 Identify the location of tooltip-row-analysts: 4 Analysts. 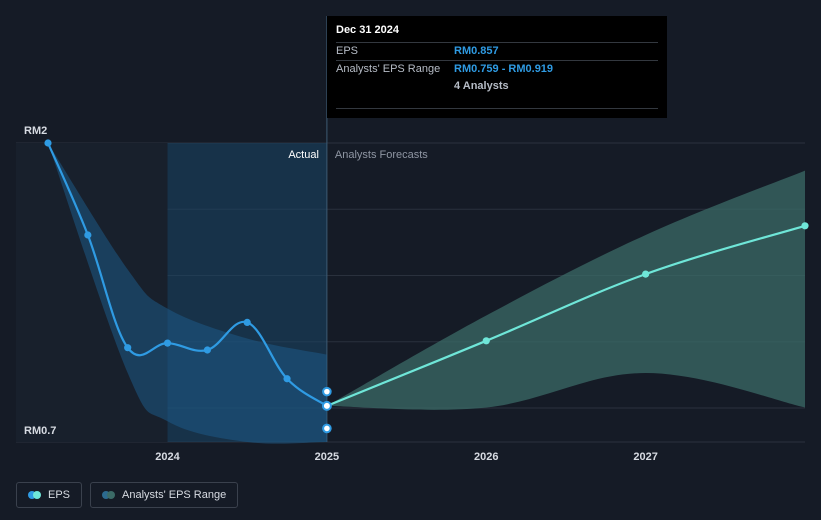
(497, 86).